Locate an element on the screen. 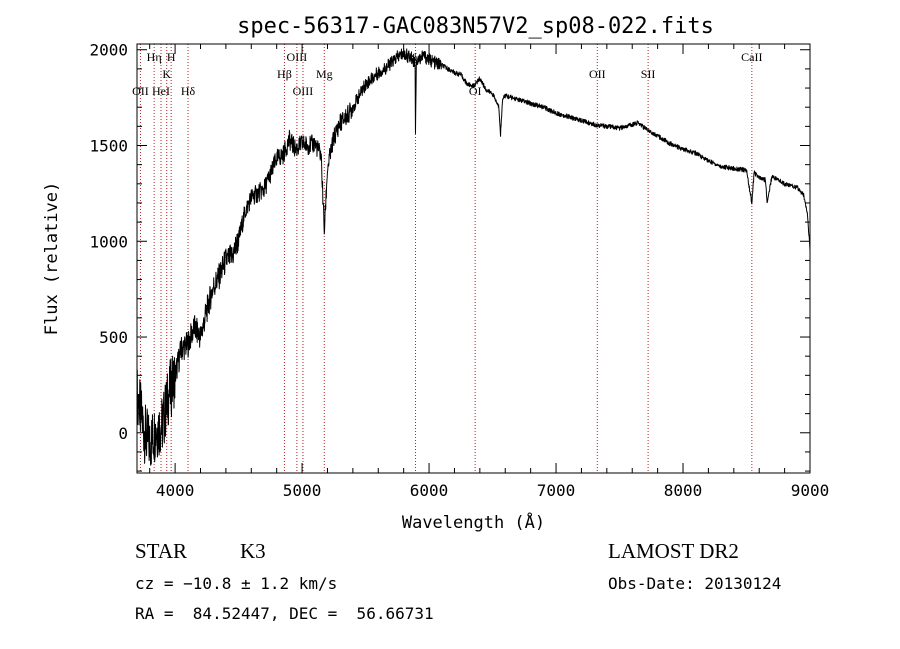 Image resolution: width=900 pixels, height=649 pixels. line-marker-label-13: SII is located at coordinates (648, 74).